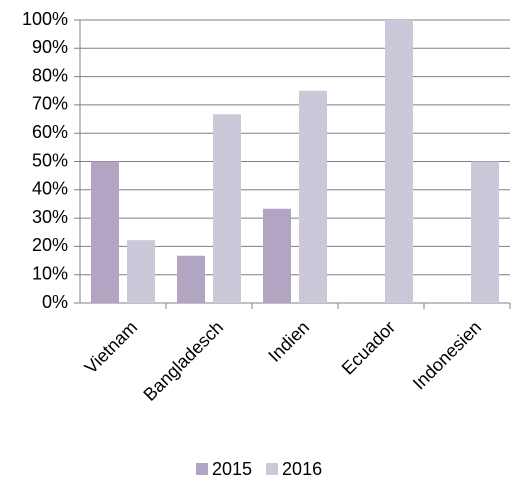 Image resolution: width=517 pixels, height=490 pixels. I want to click on y-tick-label: 30%, so click(50, 217).